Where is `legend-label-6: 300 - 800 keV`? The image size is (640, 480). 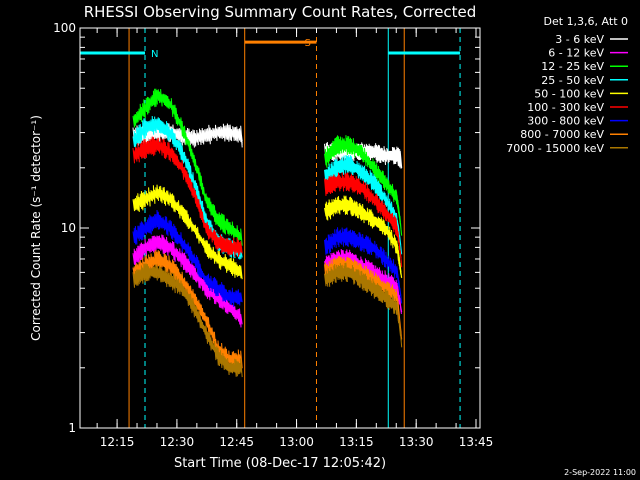 legend-label-6: 300 - 800 keV is located at coordinates (565, 121).